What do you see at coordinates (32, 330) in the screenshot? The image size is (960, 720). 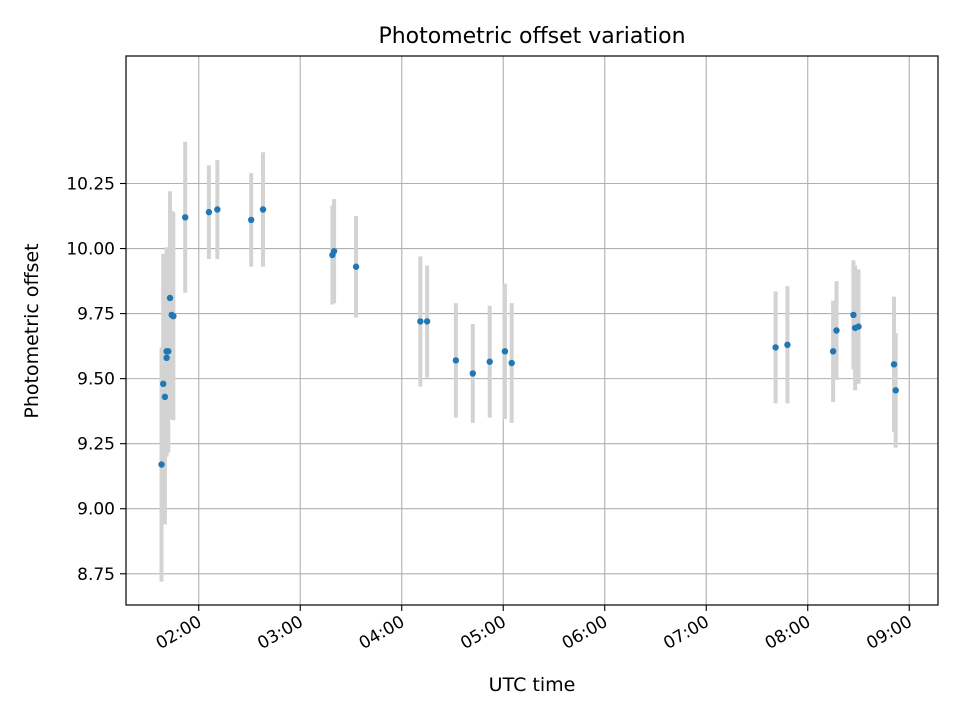 I see `y-axis-label: Photometric offset` at bounding box center [32, 330].